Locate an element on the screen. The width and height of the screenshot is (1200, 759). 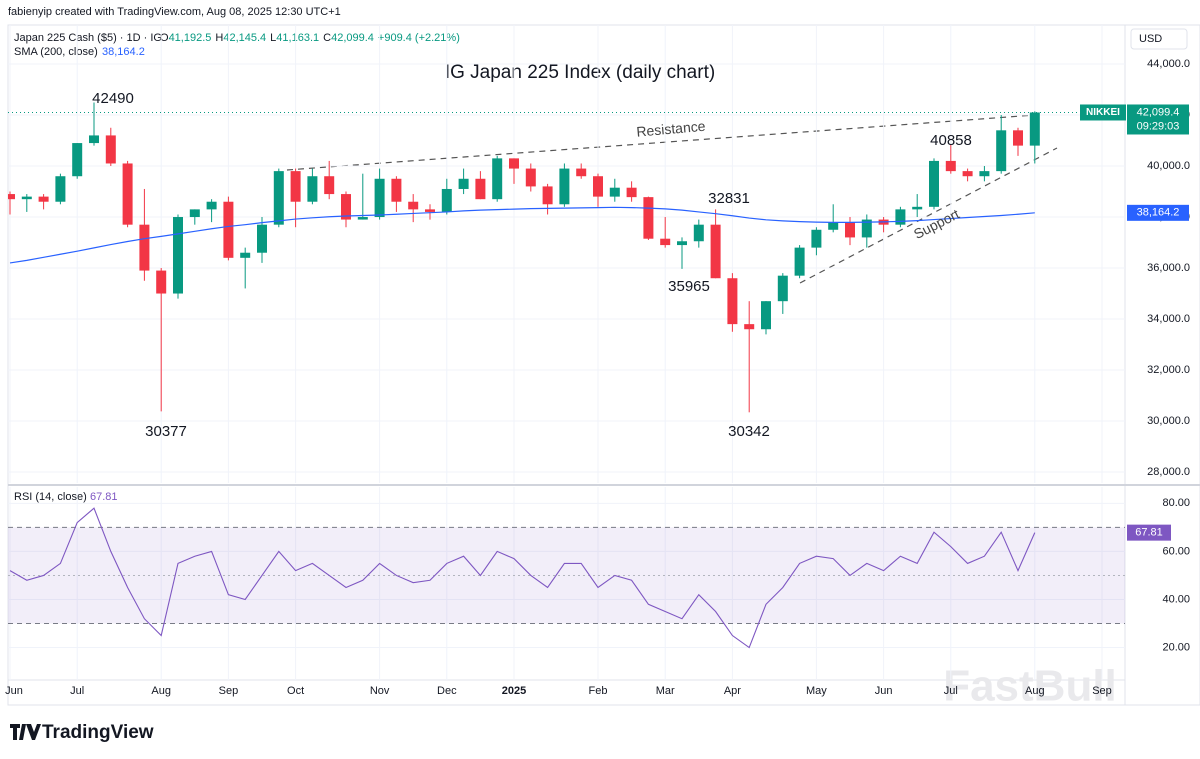
y-tick-label: 34,000.0 is located at coordinates (1168, 319).